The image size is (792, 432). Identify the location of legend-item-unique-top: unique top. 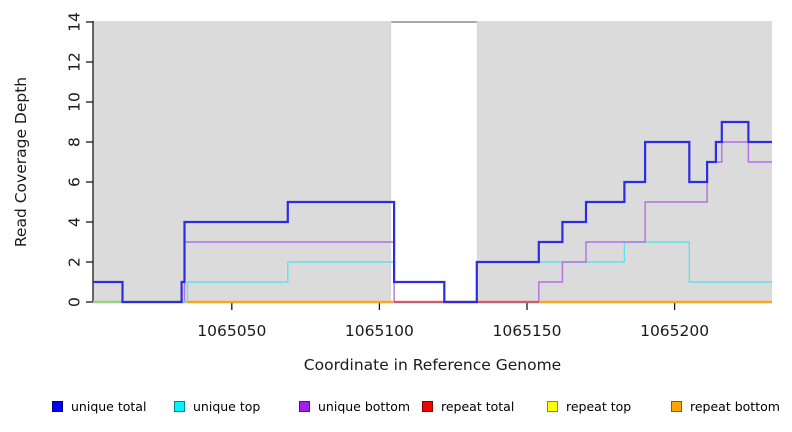
(217, 406).